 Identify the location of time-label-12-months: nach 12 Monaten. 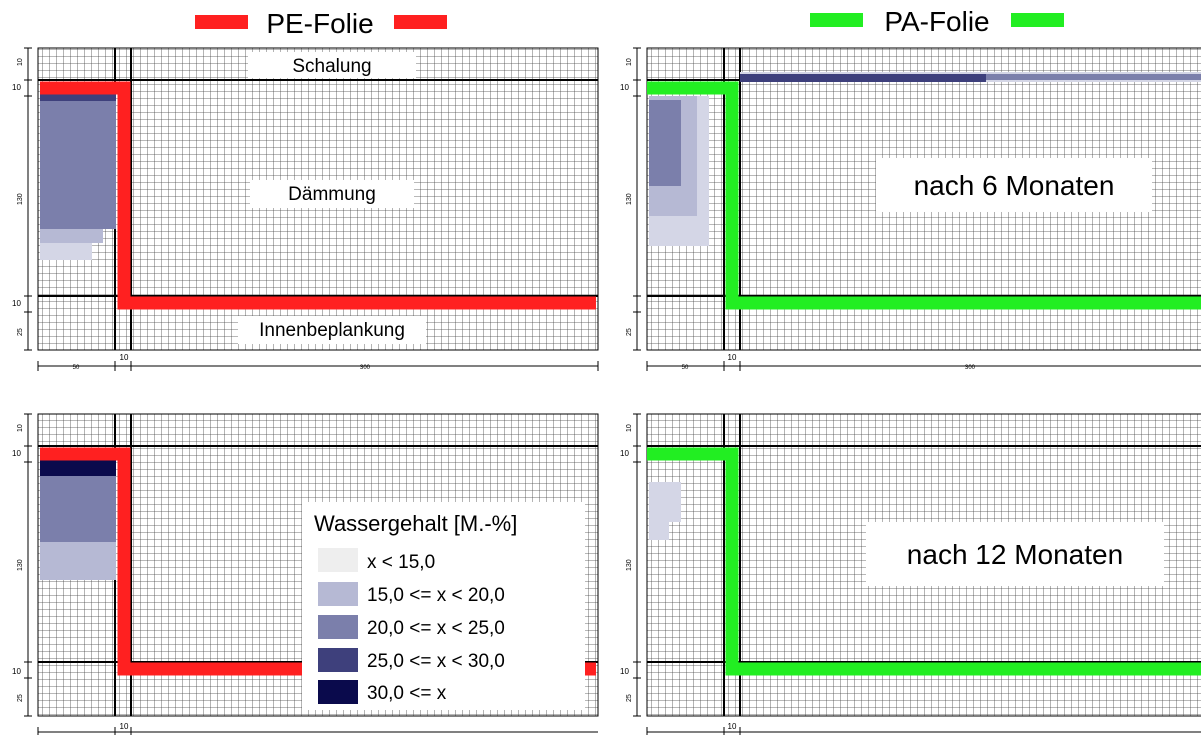
(1015, 554).